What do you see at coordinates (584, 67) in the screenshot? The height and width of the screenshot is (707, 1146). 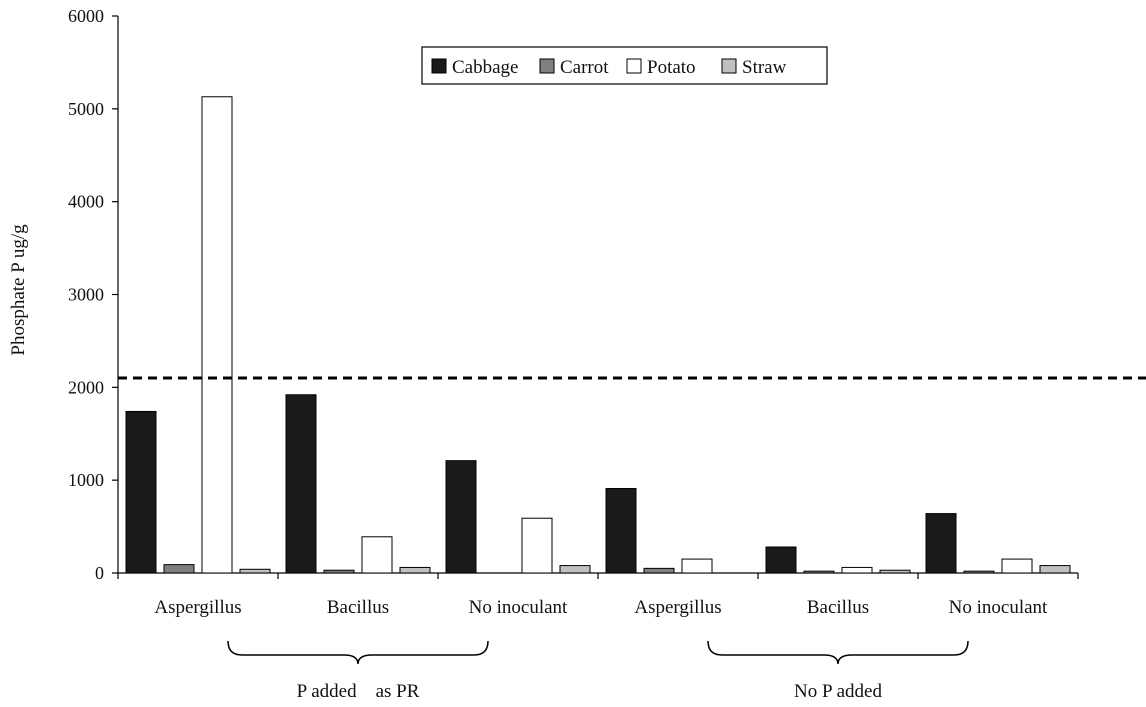 I see `legend-label-carrot: Carrot` at bounding box center [584, 67].